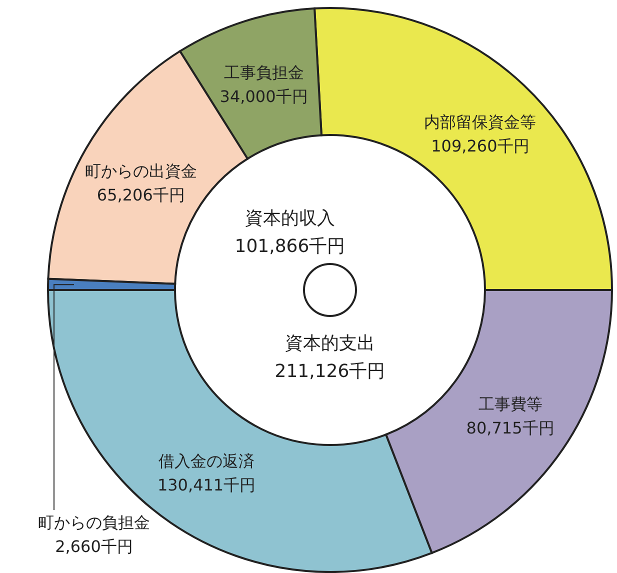  What do you see at coordinates (206, 484) in the screenshot?
I see `data-label: 130,411千円` at bounding box center [206, 484].